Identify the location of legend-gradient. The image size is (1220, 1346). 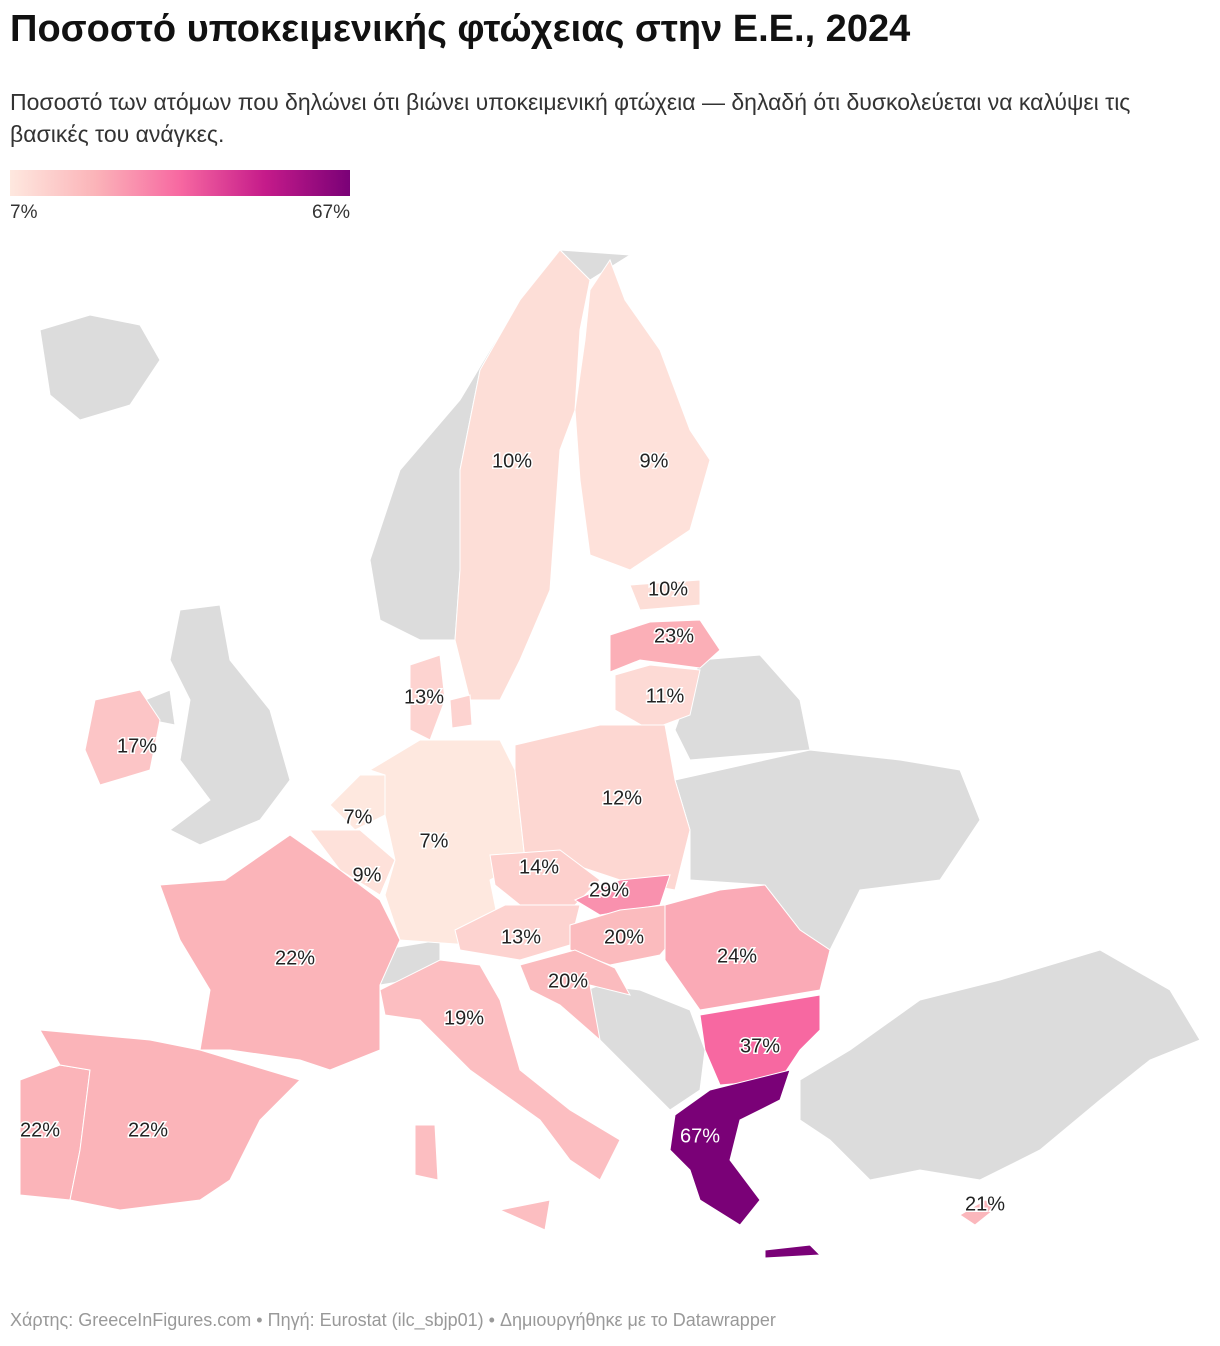
(180, 183).